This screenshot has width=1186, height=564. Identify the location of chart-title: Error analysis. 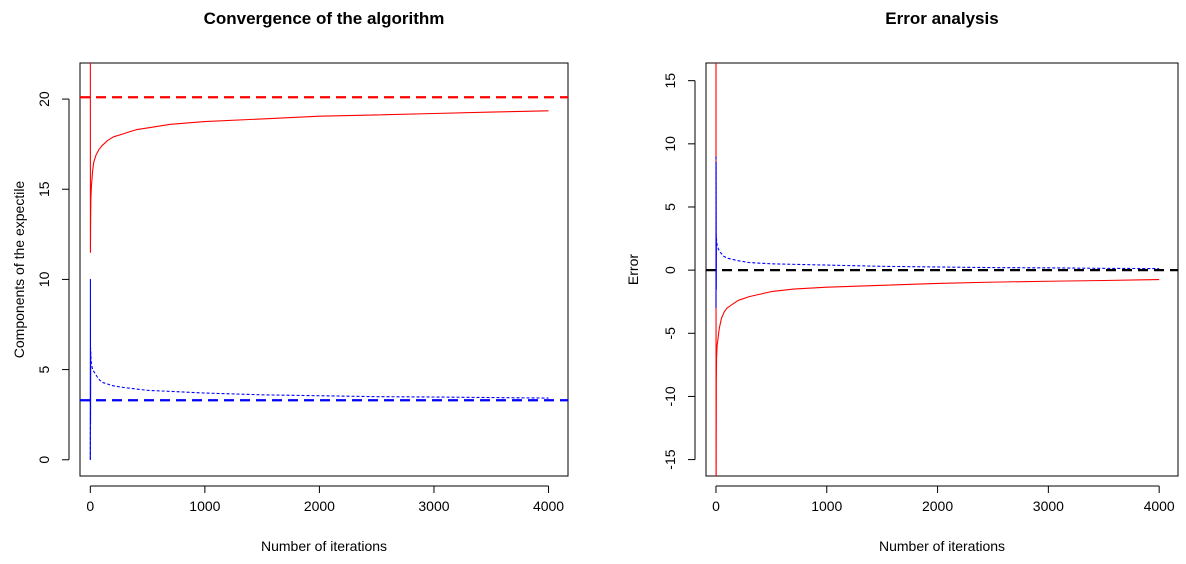
(941, 18).